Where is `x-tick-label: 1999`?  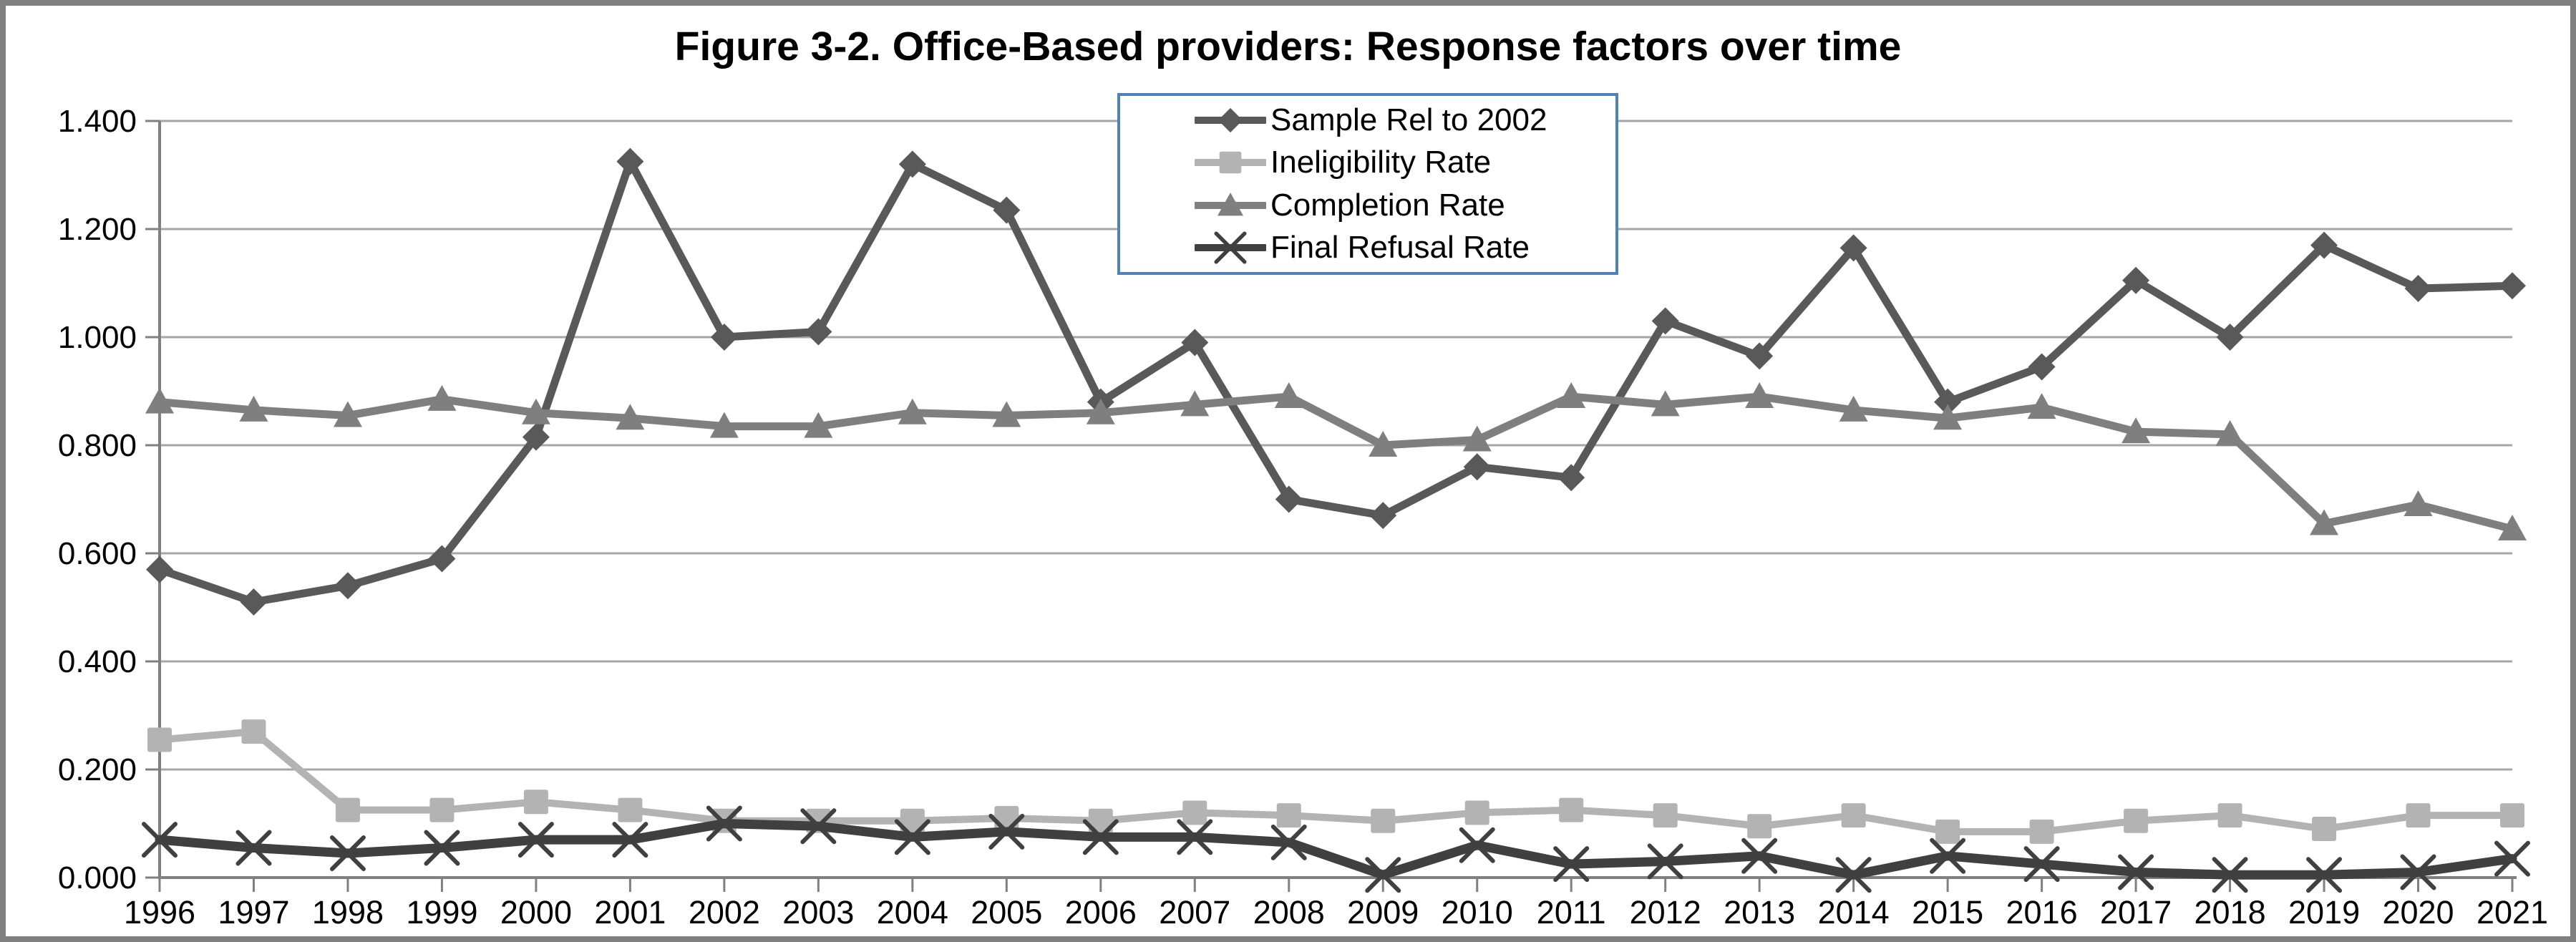 x-tick-label: 1999 is located at coordinates (441, 912).